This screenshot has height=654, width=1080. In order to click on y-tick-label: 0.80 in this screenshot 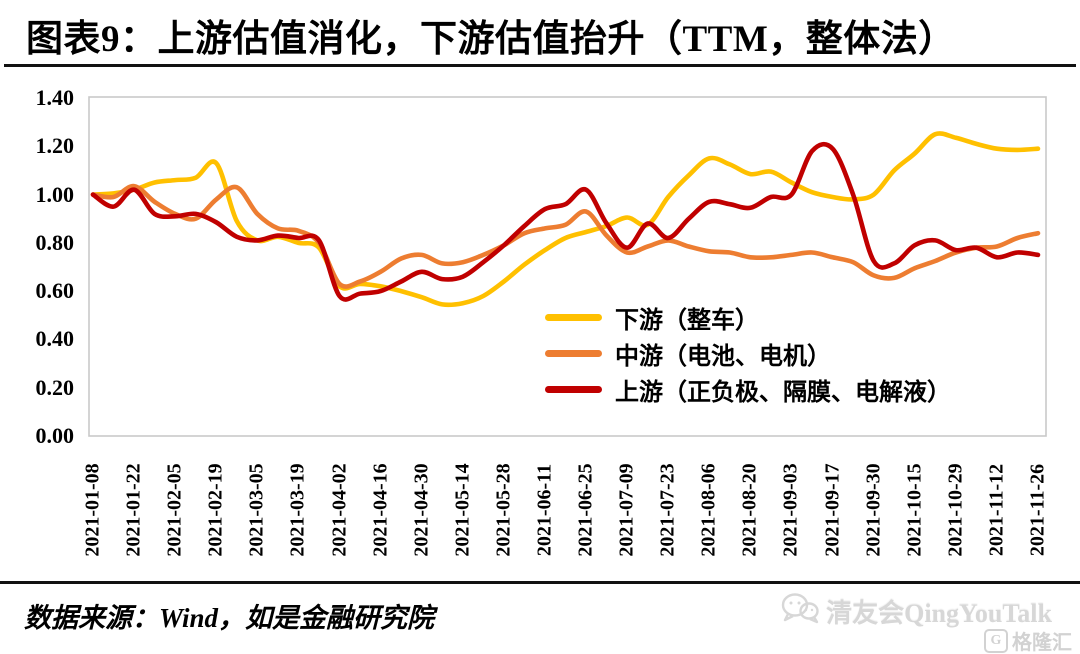, I will do `click(55, 242)`.